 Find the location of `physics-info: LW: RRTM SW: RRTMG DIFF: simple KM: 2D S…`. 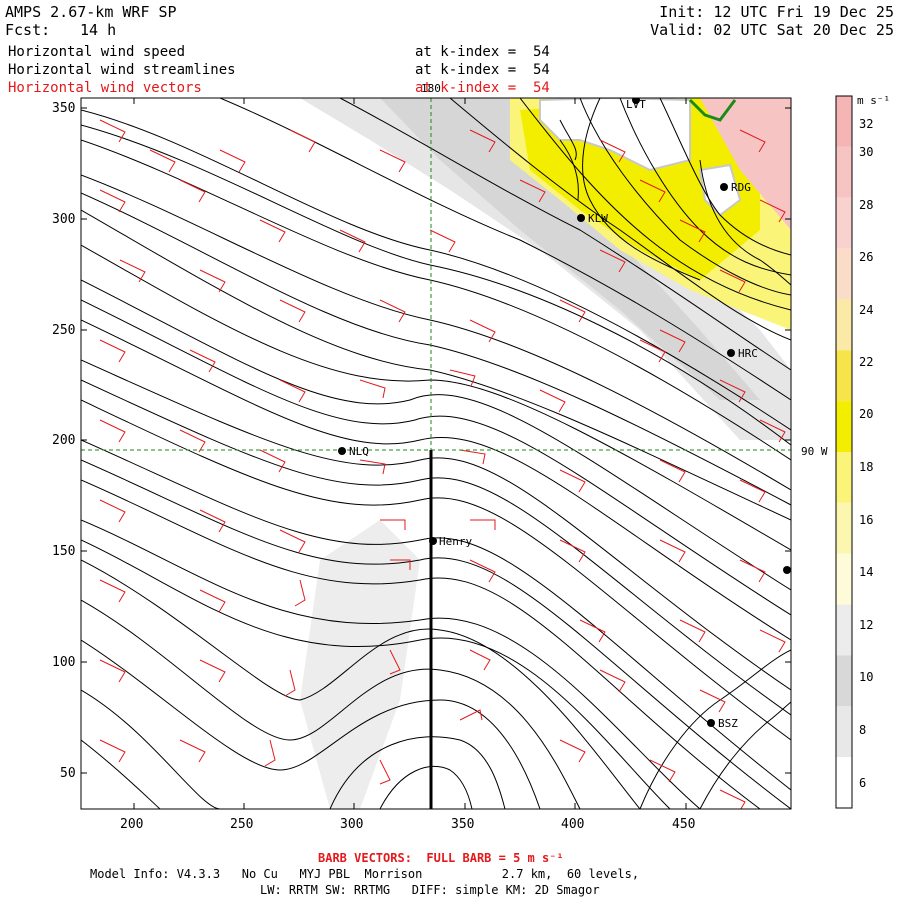

physics-info: LW: RRTM SW: RRTMG DIFF: simple KM: 2D S… is located at coordinates (430, 890).